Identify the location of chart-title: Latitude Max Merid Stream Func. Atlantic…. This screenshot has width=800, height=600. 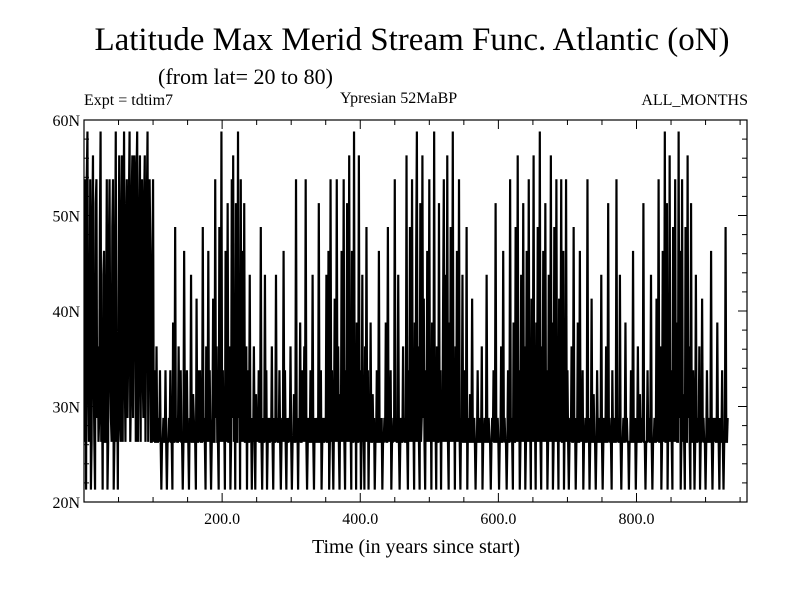
(412, 40).